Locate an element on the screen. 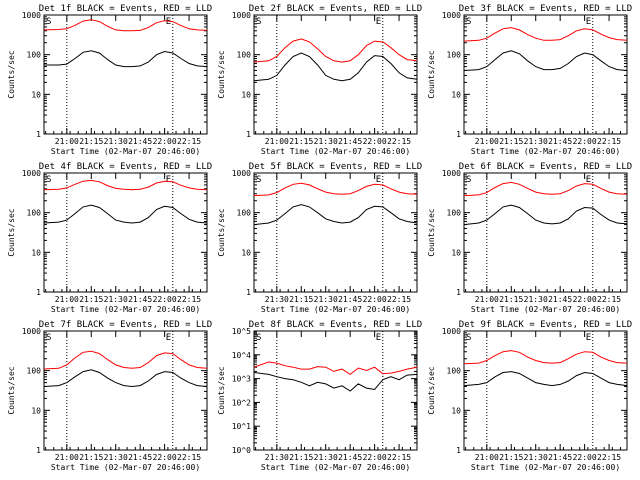 Image resolution: width=640 pixels, height=480 pixels. y-tick-label: 10^2 is located at coordinates (241, 402).